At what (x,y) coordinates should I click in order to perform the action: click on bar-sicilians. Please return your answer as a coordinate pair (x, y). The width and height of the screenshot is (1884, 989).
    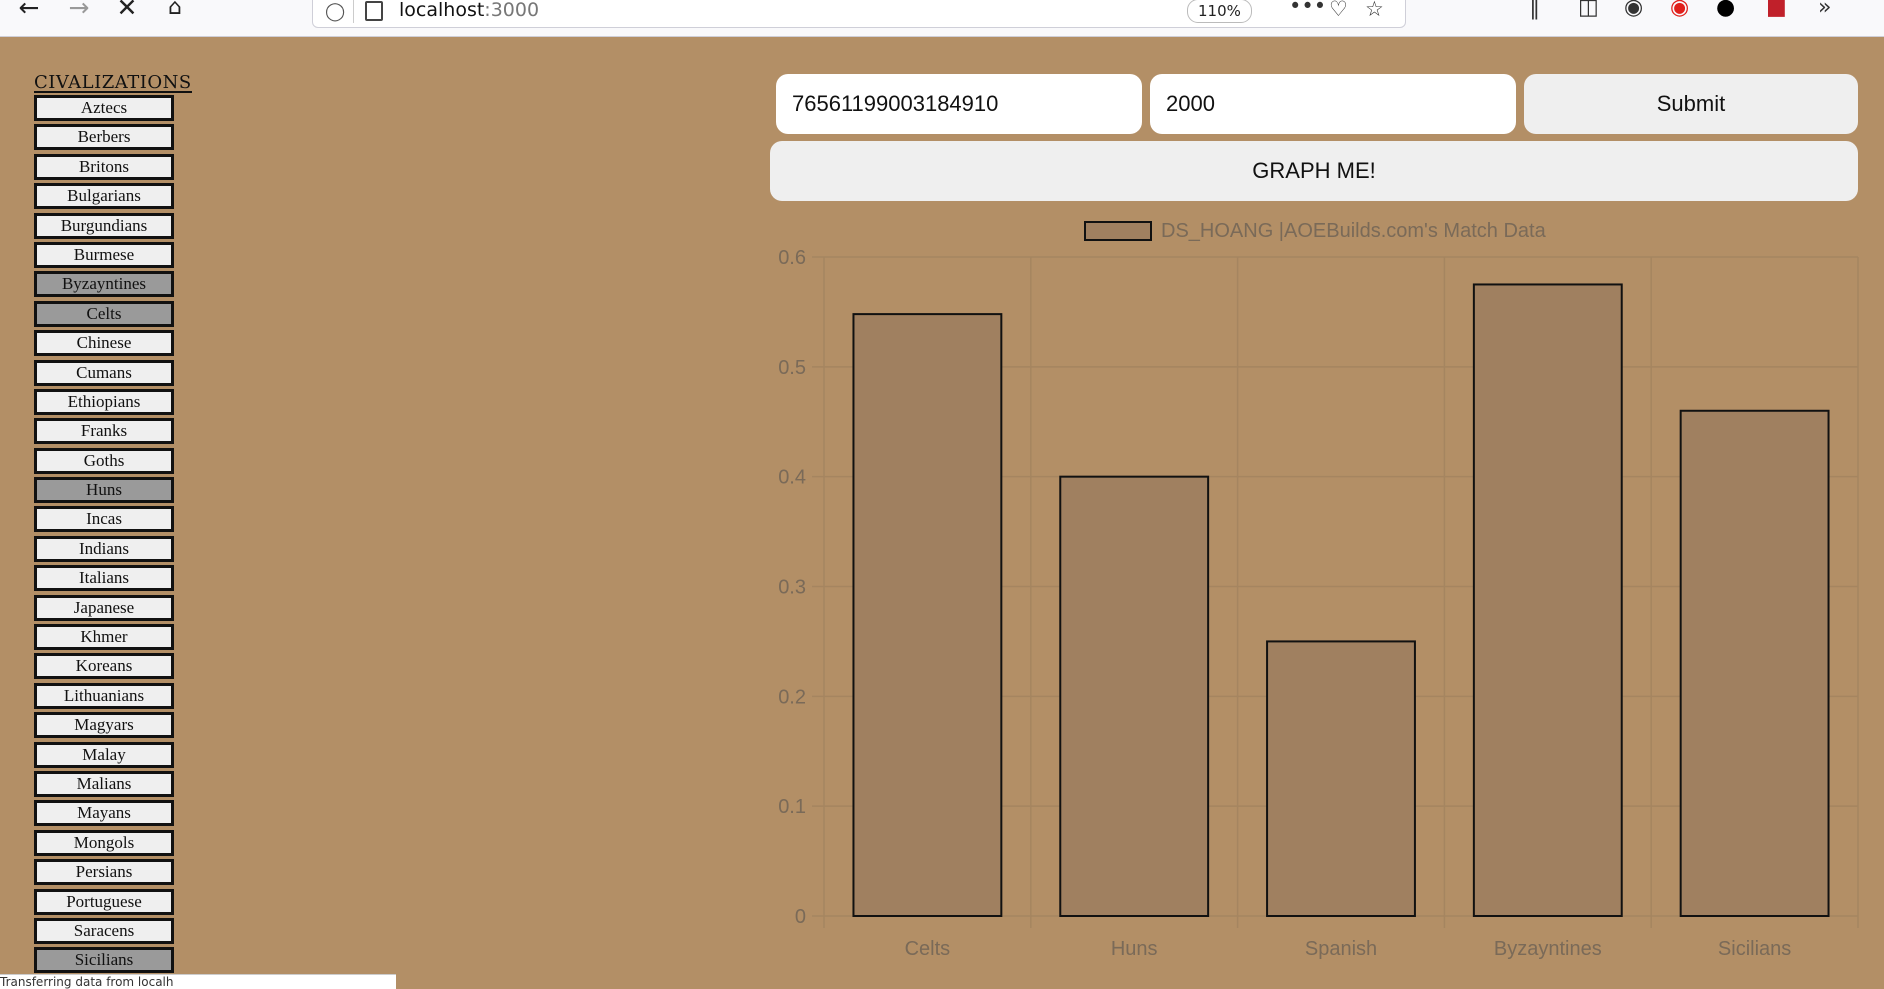
    Looking at the image, I should click on (1754, 663).